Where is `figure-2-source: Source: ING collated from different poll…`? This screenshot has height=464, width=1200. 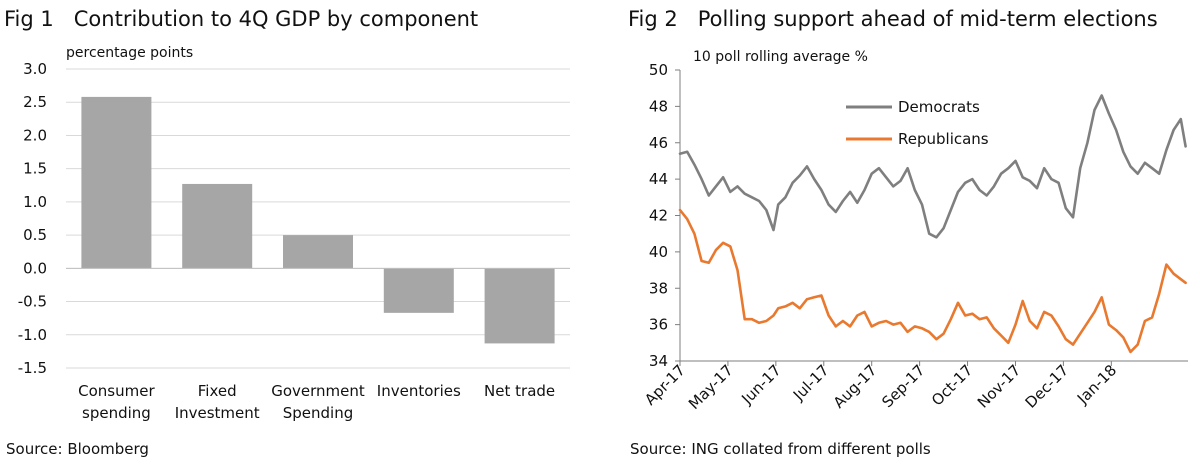 figure-2-source: Source: ING collated from different poll… is located at coordinates (780, 449).